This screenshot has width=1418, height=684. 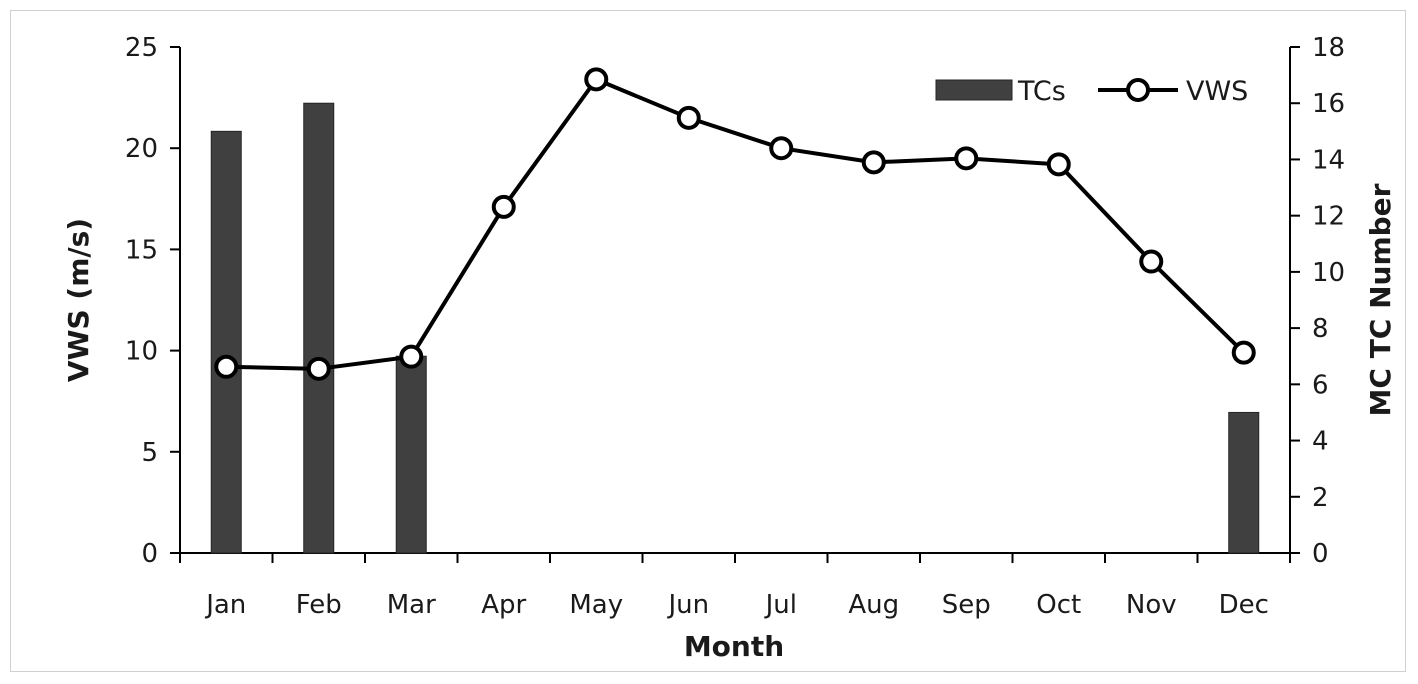 What do you see at coordinates (503, 605) in the screenshot?
I see `x-tick-label: Apr` at bounding box center [503, 605].